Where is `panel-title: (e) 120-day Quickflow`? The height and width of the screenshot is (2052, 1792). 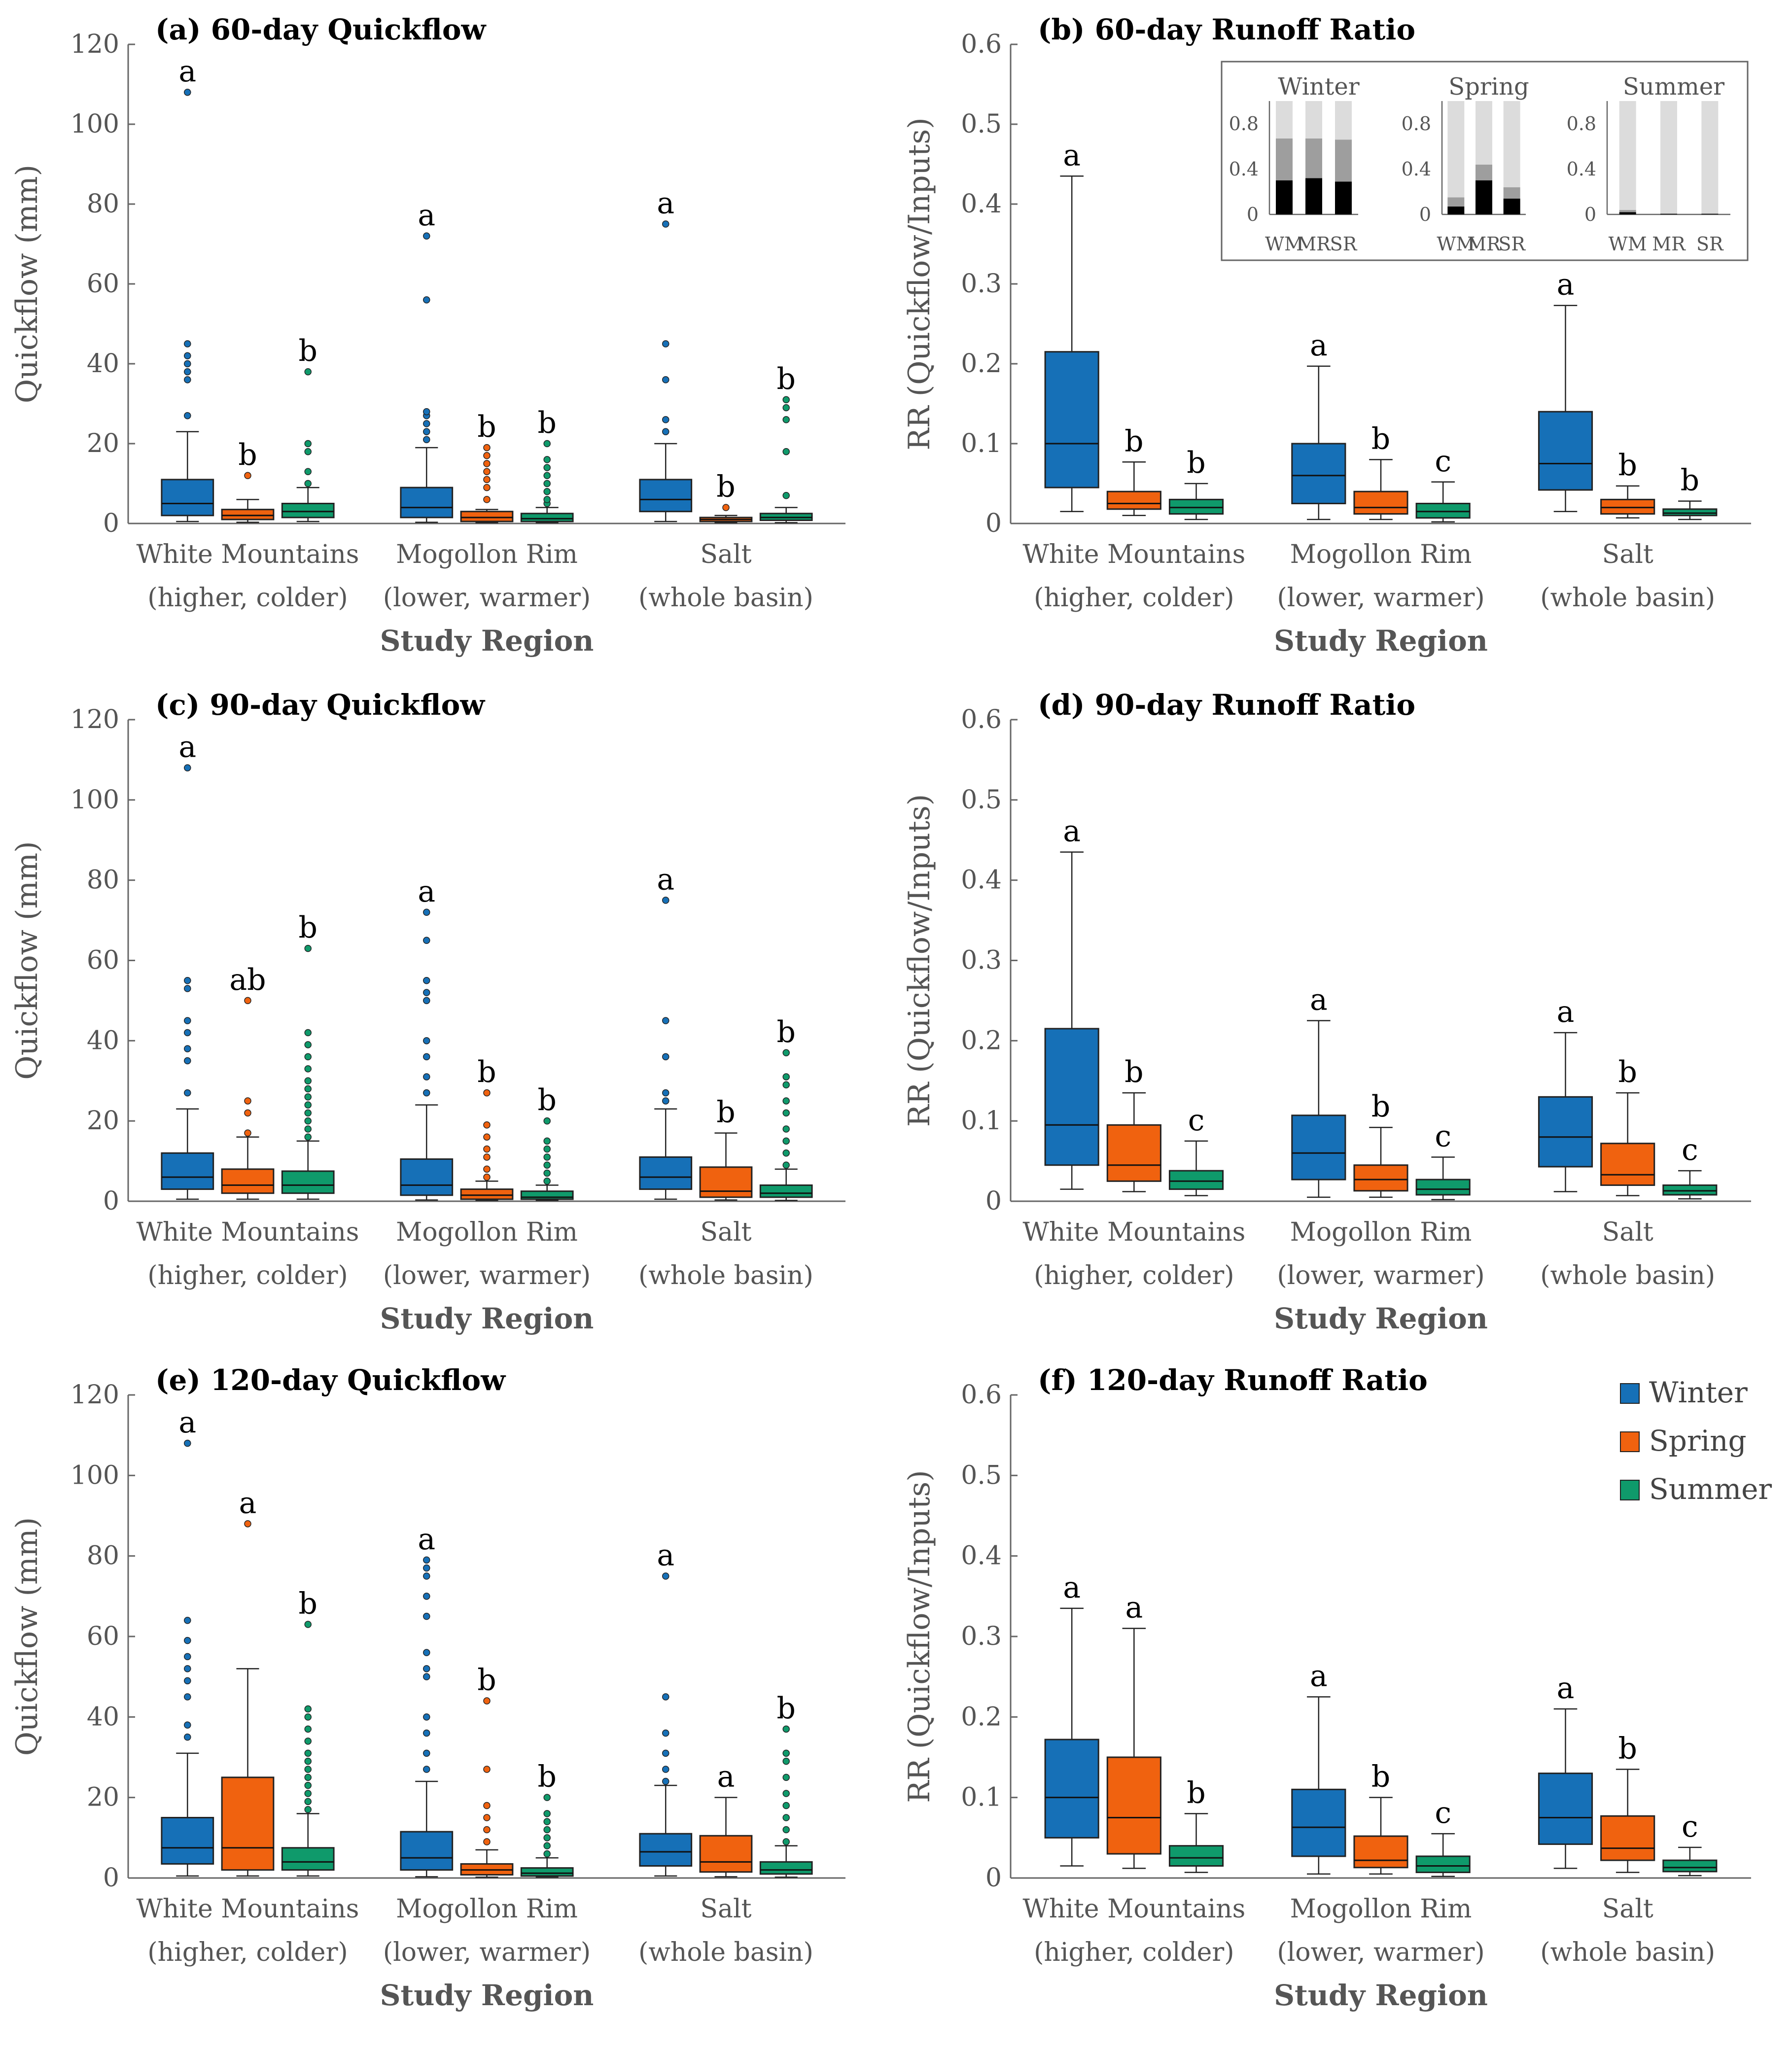 panel-title: (e) 120-day Quickflow is located at coordinates (330, 1380).